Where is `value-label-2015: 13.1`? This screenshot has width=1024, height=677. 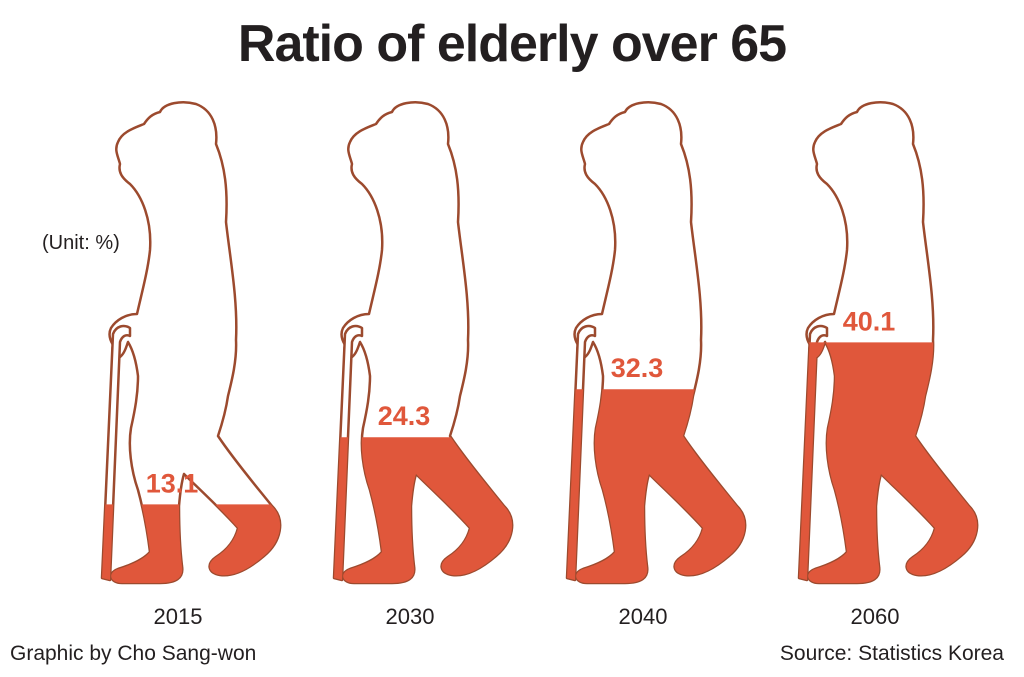
value-label-2015: 13.1 is located at coordinates (172, 483).